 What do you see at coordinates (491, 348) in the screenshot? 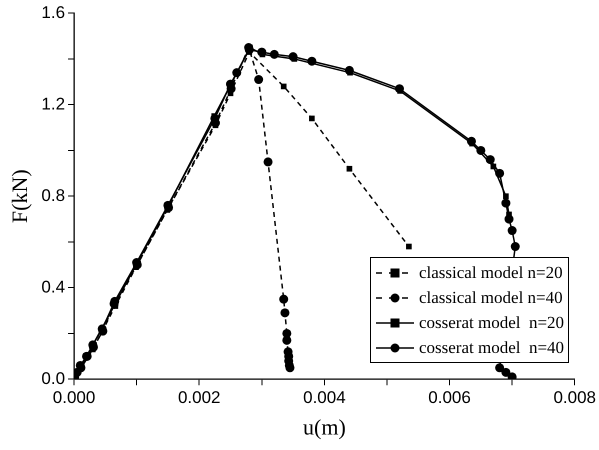
I see `legend-label: cosserat model n=40` at bounding box center [491, 348].